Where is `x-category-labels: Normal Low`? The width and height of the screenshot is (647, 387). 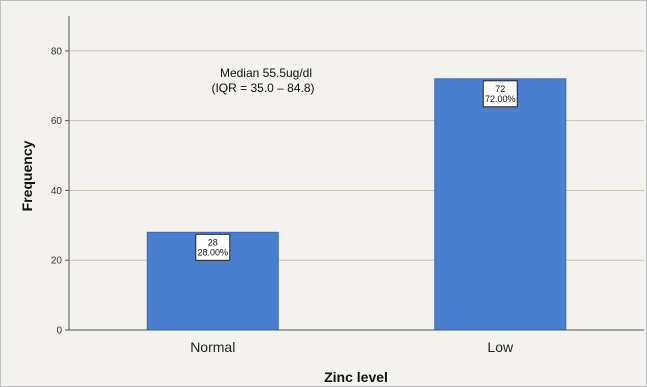
x-category-labels: Normal Low is located at coordinates (352, 347).